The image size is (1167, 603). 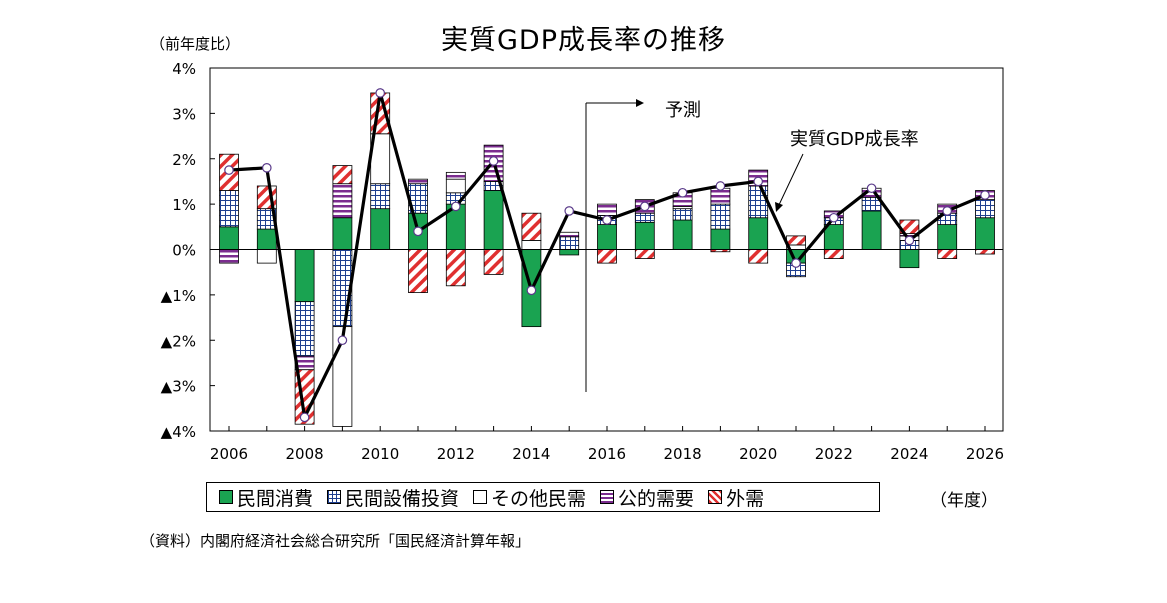 What do you see at coordinates (184, 160) in the screenshot?
I see `y-tick-label: 2%` at bounding box center [184, 160].